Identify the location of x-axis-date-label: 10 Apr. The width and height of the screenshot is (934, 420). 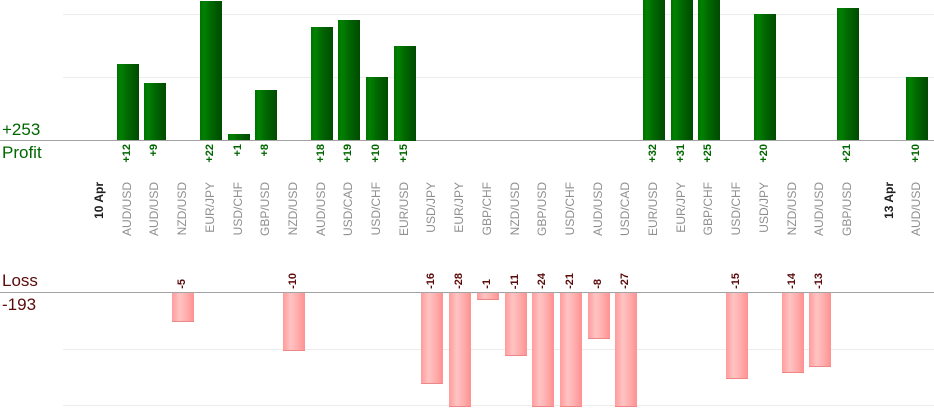
(99, 200).